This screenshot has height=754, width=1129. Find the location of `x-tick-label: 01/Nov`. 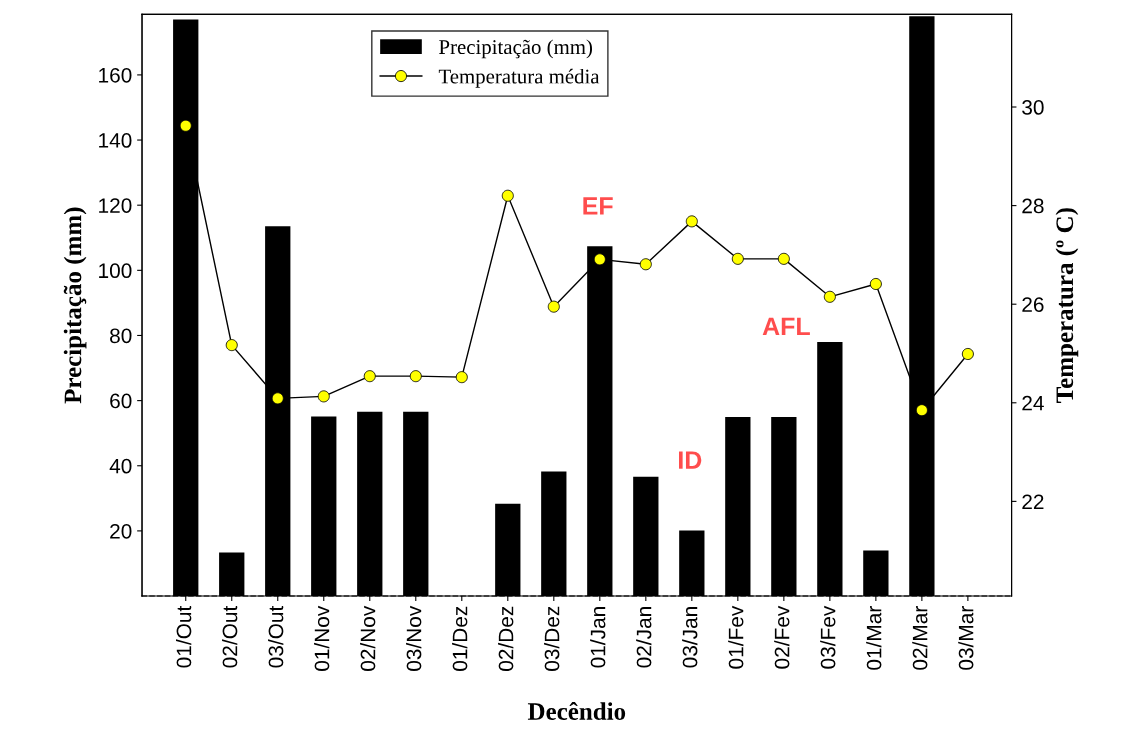

x-tick-label: 01/Nov is located at coordinates (322, 638).